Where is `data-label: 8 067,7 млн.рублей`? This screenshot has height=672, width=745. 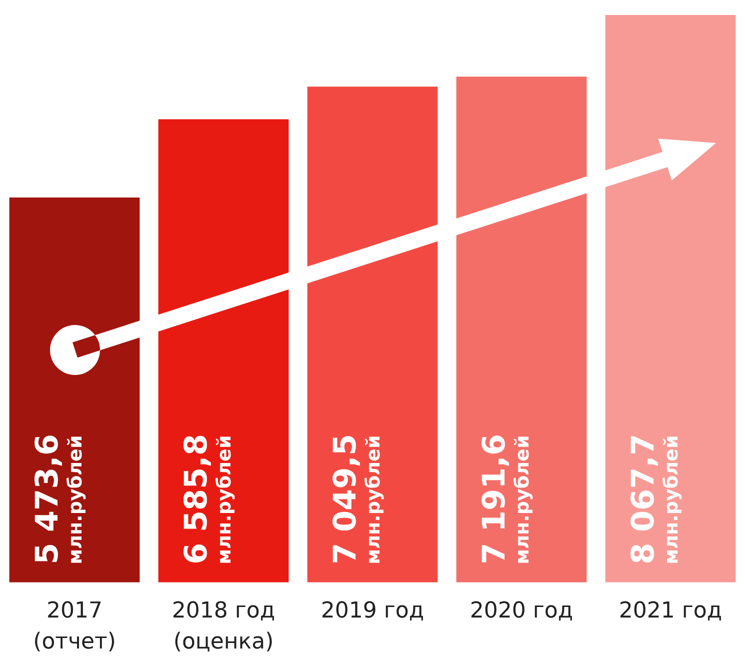 data-label: 8 067,7 млн.рублей is located at coordinates (653, 499).